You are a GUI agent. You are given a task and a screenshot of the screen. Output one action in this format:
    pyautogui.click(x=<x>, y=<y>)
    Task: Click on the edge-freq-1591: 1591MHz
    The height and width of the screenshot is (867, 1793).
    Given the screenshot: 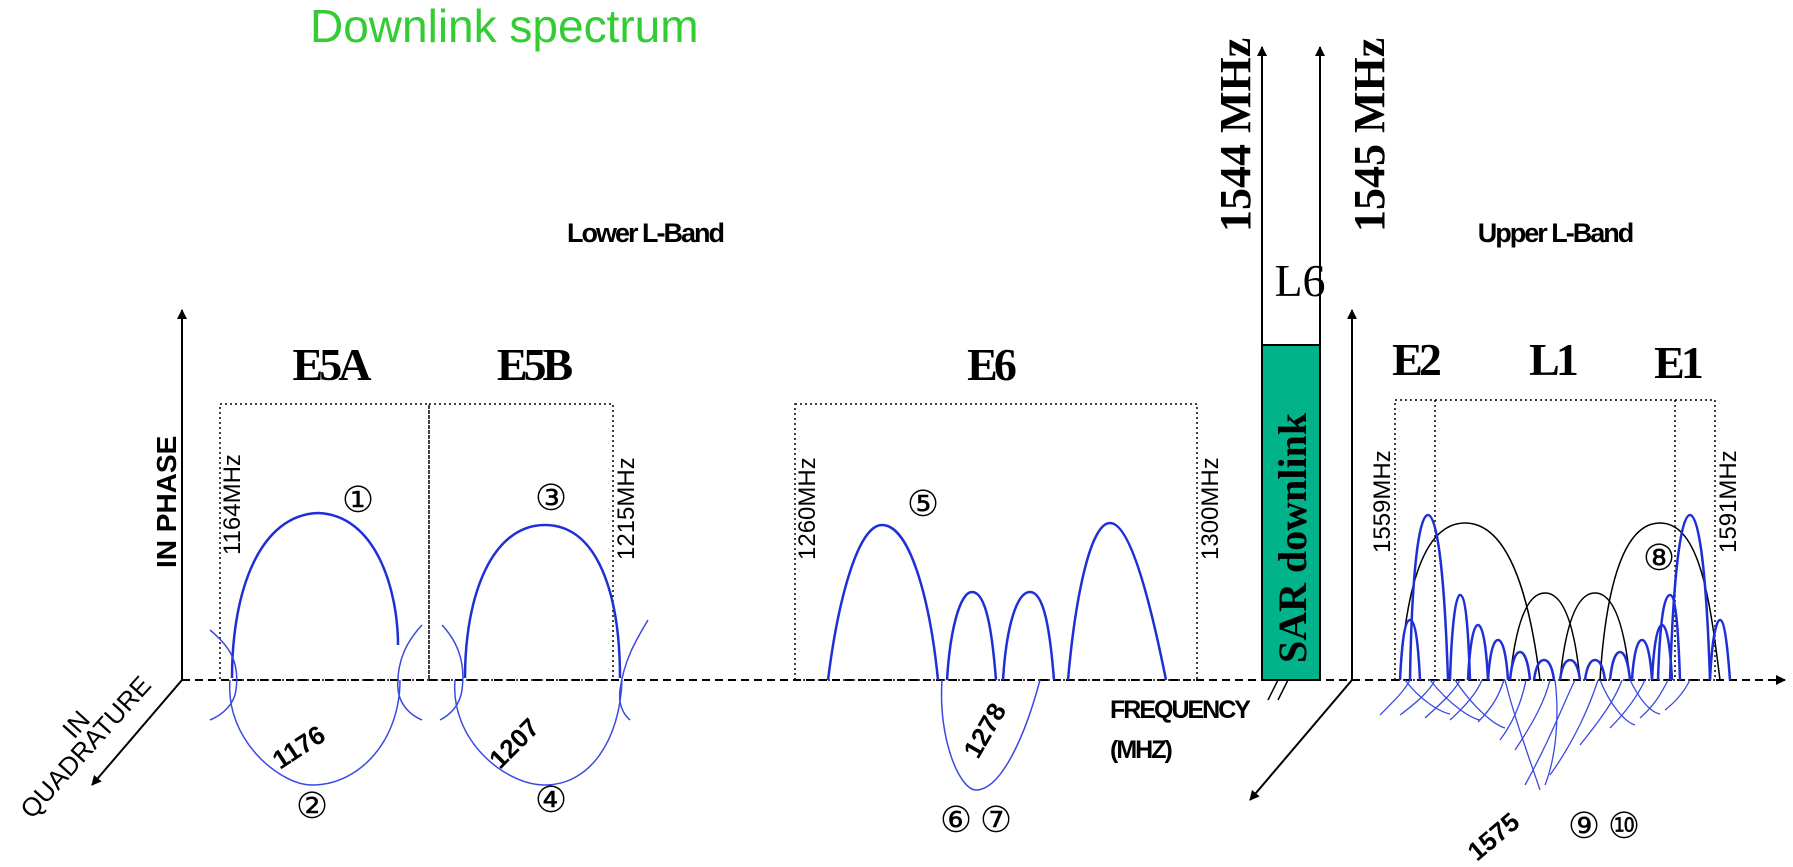 What is the action you would take?
    pyautogui.click(x=1728, y=501)
    